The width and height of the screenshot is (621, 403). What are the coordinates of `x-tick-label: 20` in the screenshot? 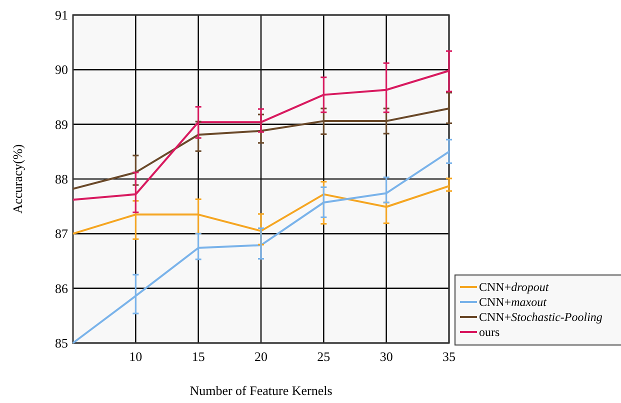 It's located at (261, 356).